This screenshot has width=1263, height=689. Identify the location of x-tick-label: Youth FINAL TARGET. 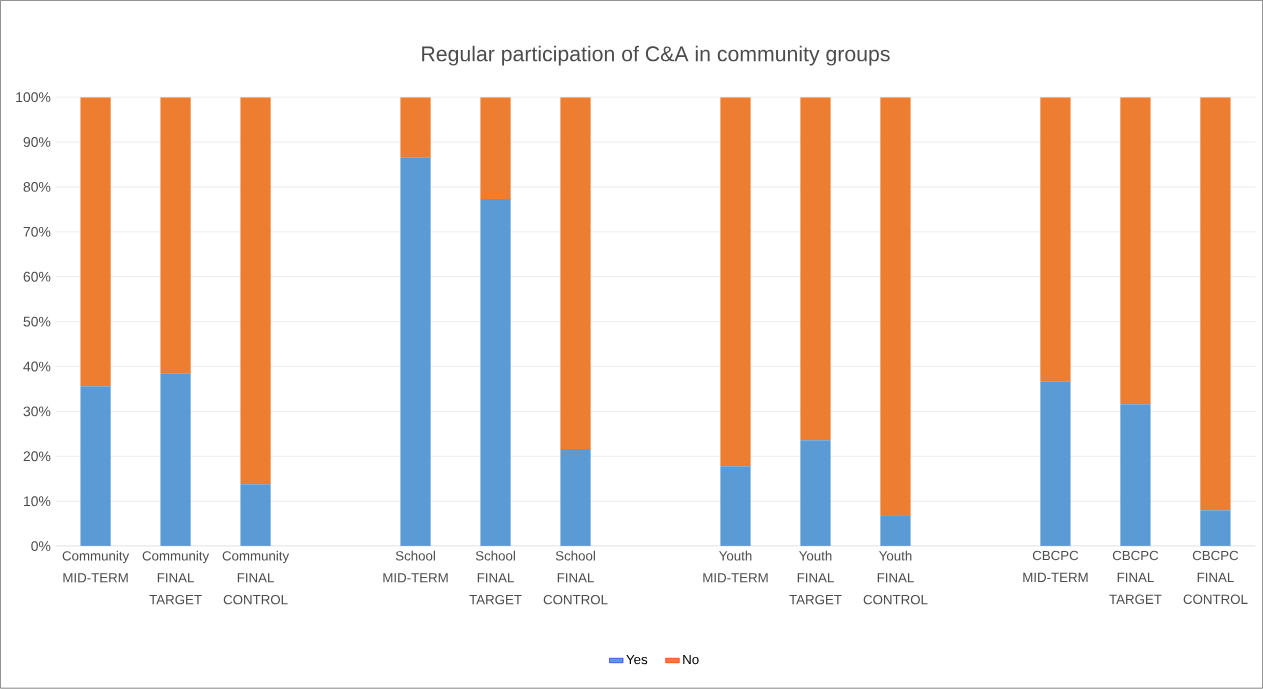
(815, 577).